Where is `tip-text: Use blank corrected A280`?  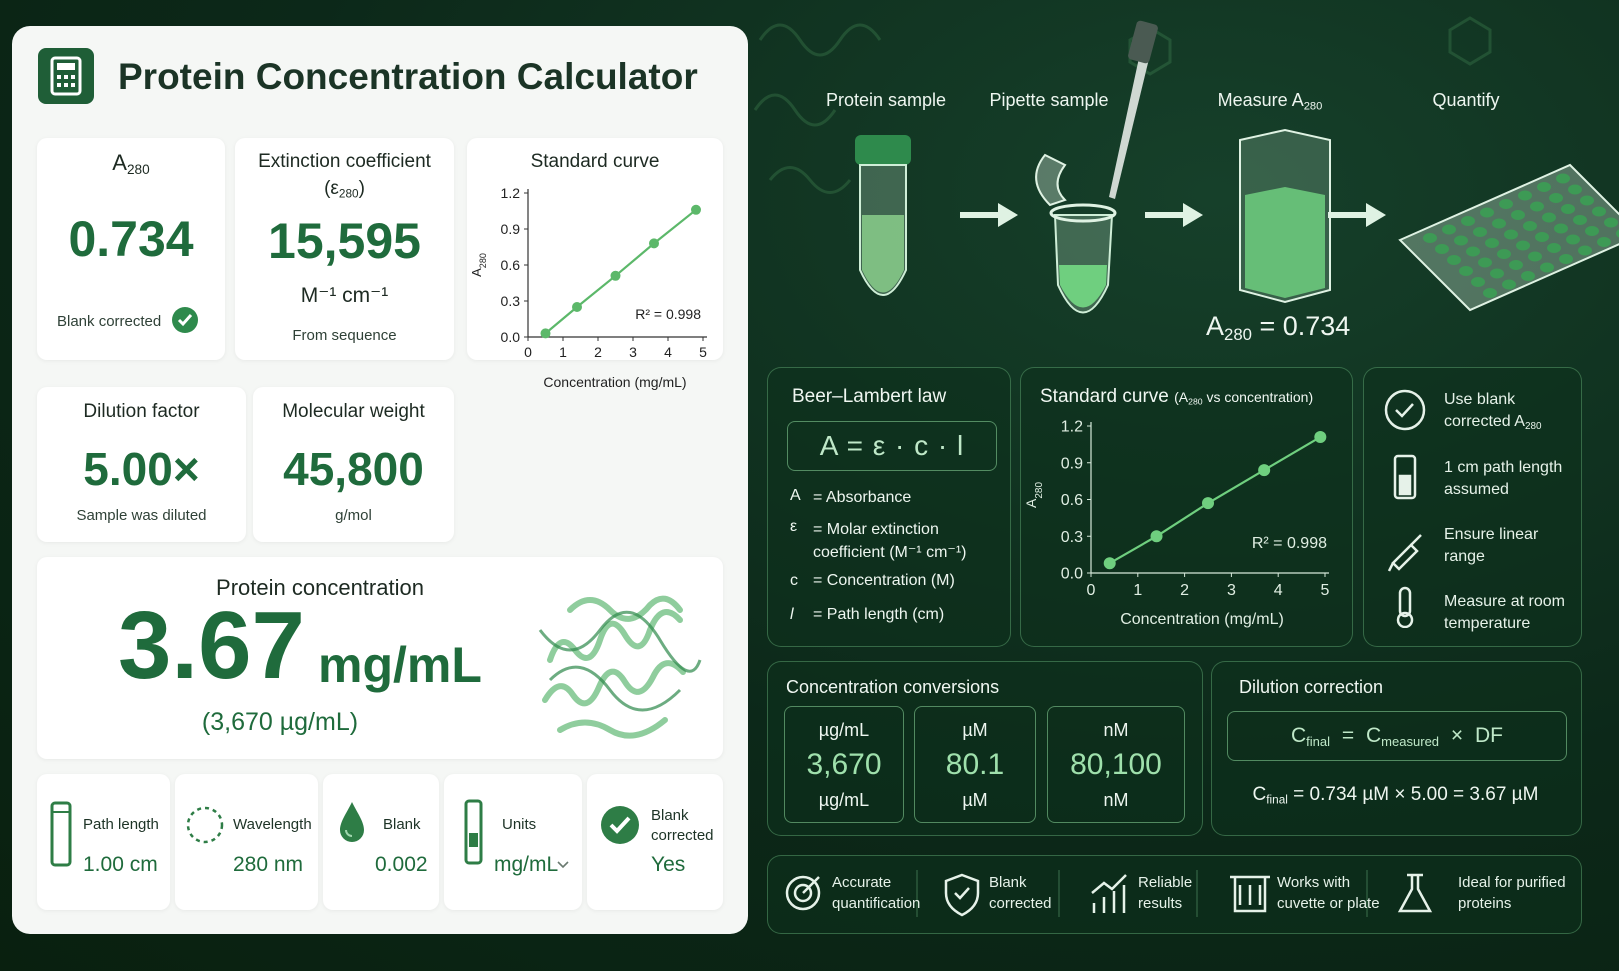
tip-text: Use blank corrected A280 is located at coordinates (1509, 413).